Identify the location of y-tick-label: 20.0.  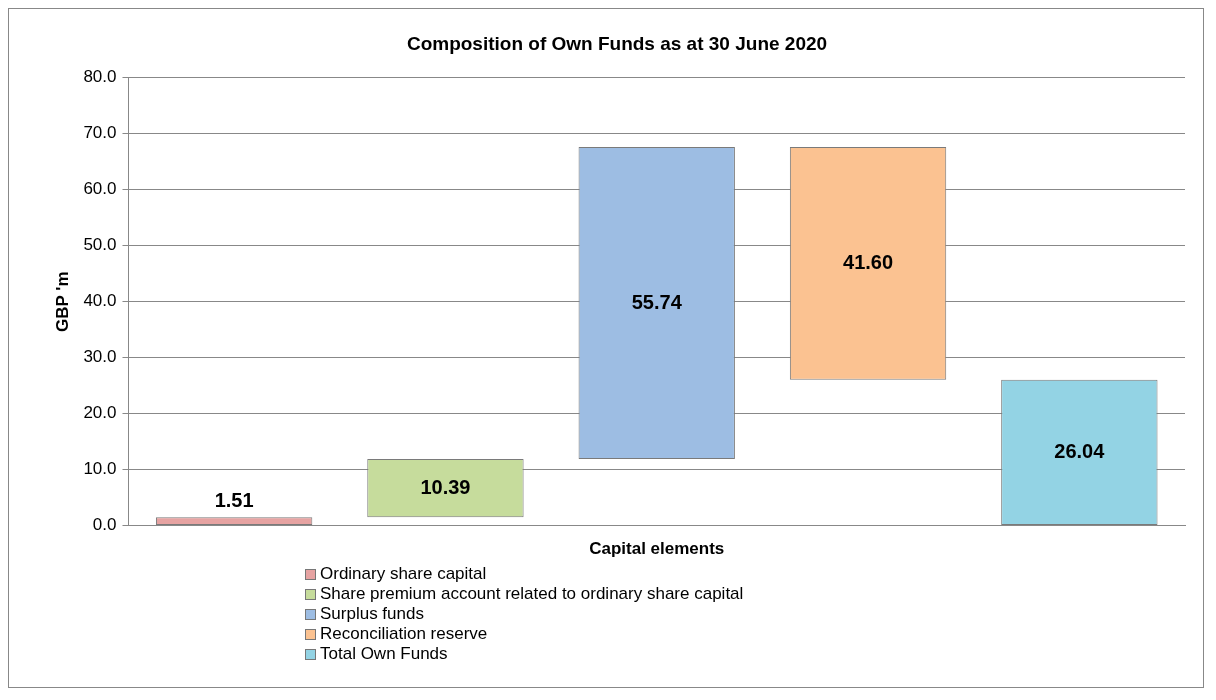
(100, 413).